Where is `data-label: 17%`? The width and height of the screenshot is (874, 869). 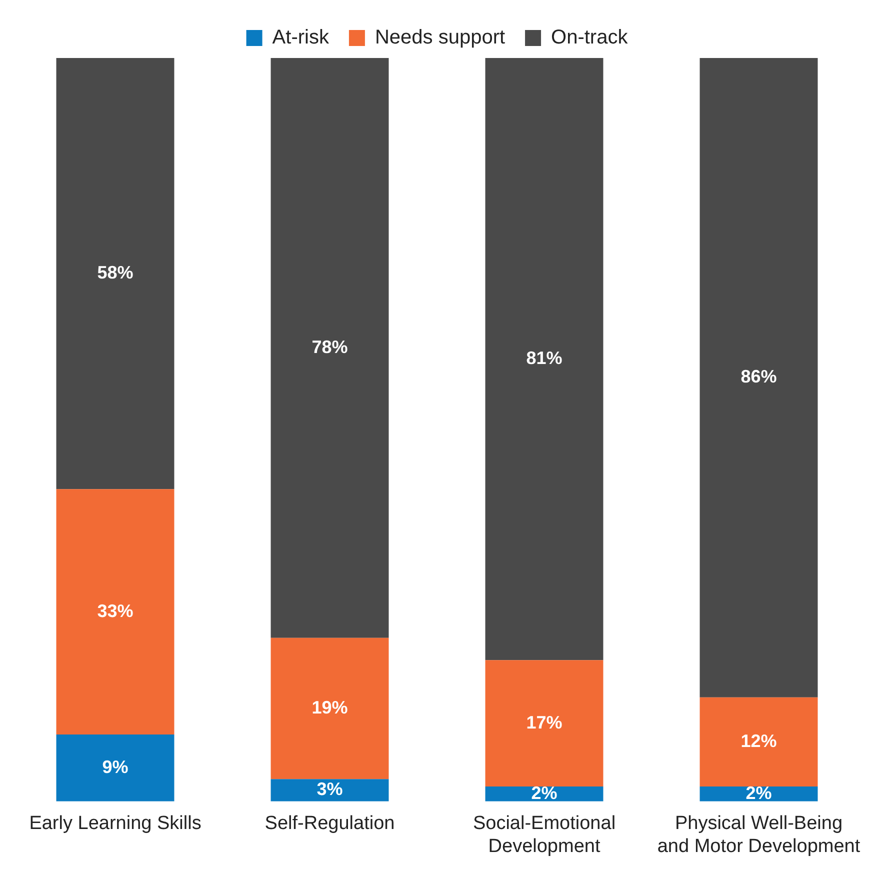
data-label: 17% is located at coordinates (544, 722).